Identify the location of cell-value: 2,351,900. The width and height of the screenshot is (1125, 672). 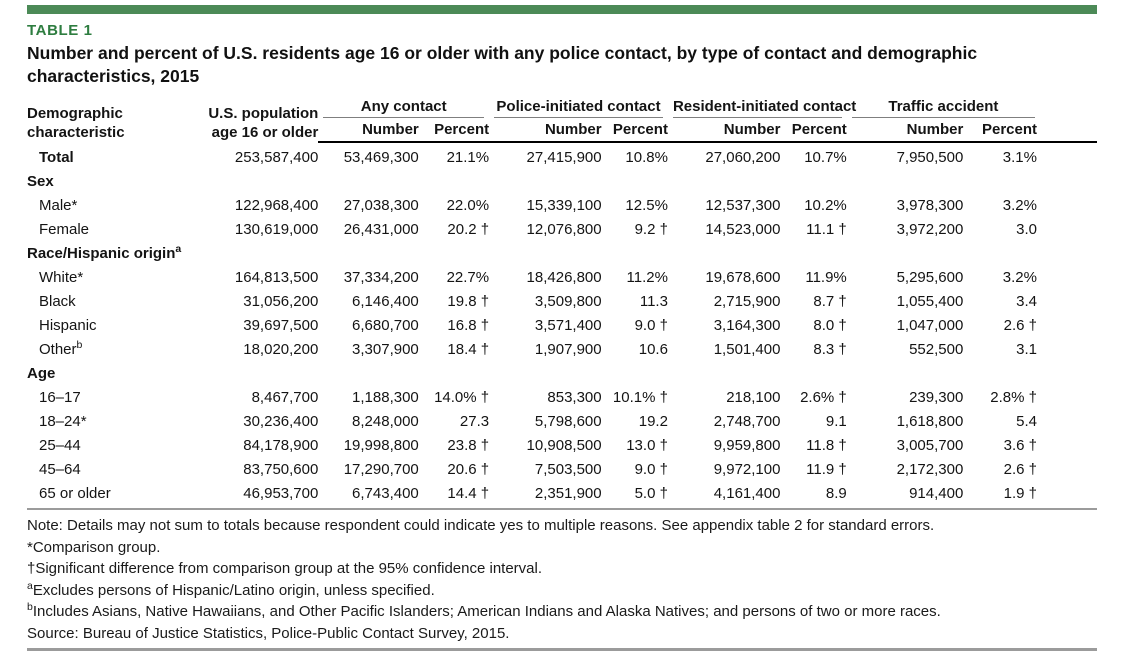
(545, 496).